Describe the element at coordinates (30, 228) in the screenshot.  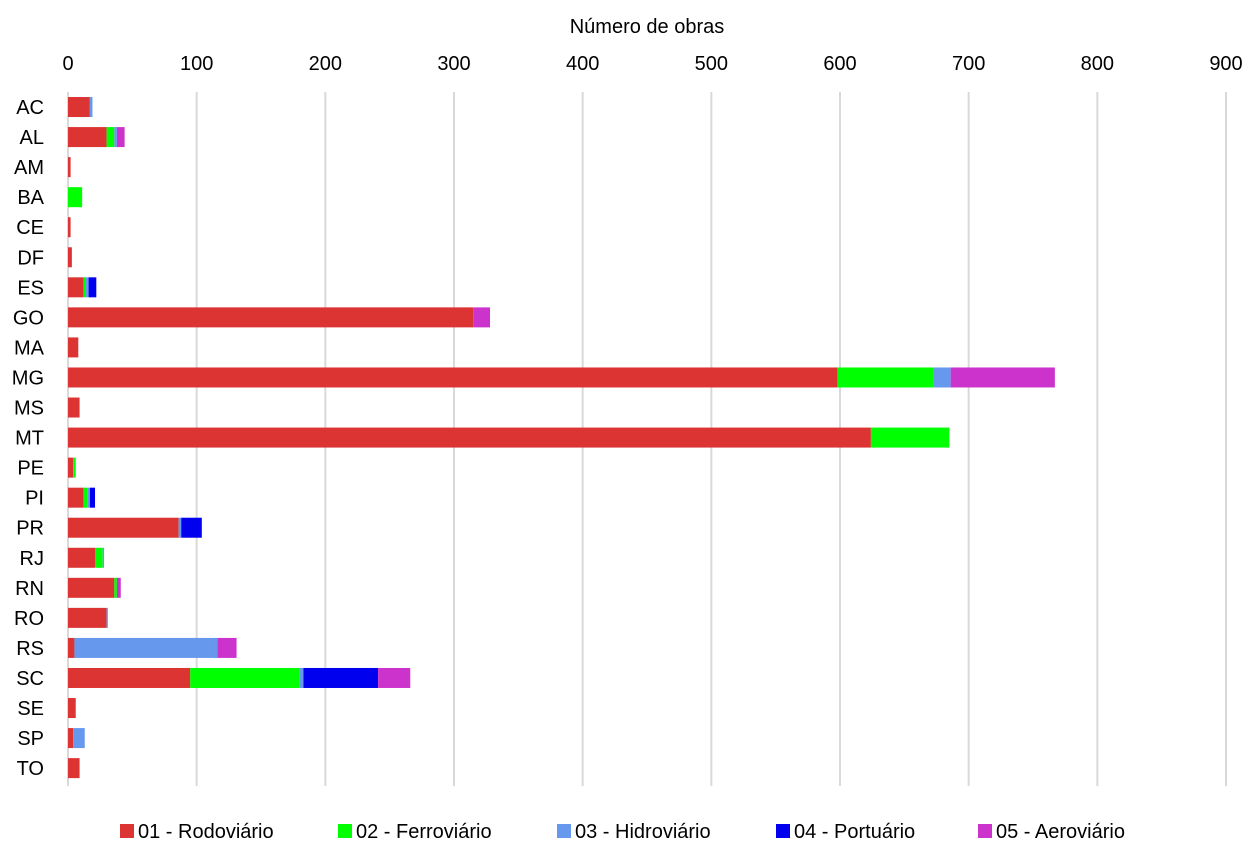
I see `y-tick-label: CE` at that location.